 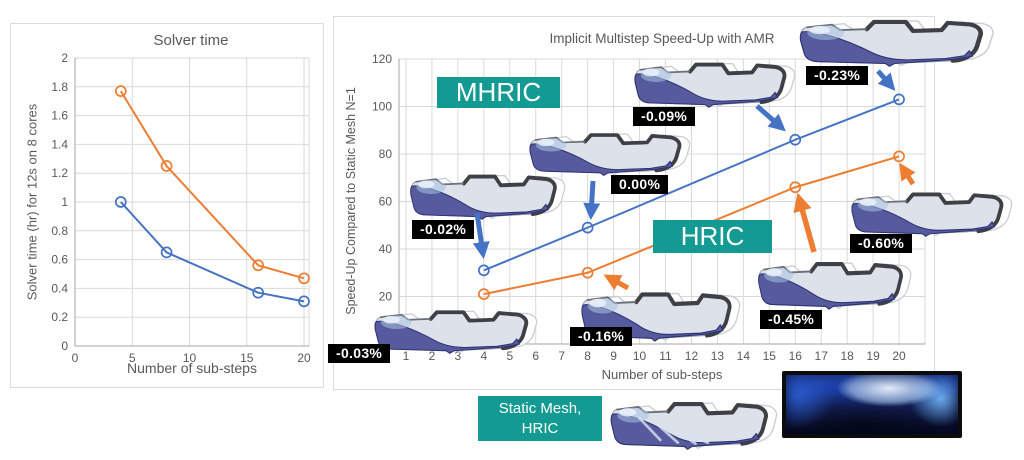 I want to click on svg-text: 12, so click(x=692, y=356).